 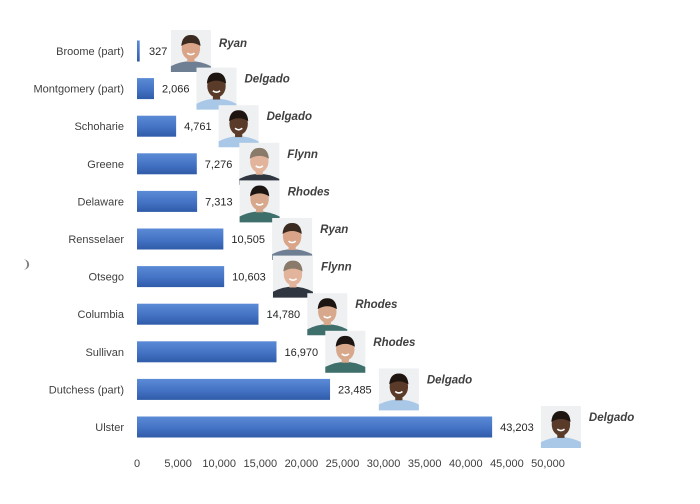 I want to click on x-tick-label: 45,000, so click(x=507, y=464).